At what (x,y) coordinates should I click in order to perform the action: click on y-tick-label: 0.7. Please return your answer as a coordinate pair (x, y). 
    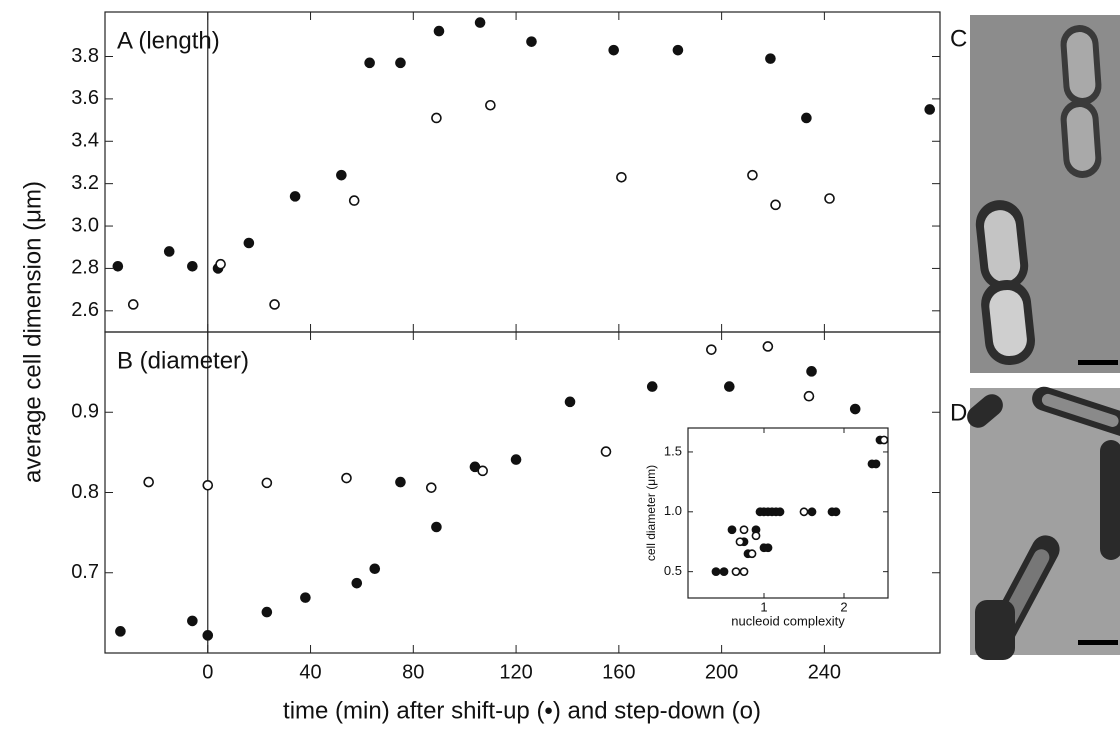
    Looking at the image, I should click on (85, 572).